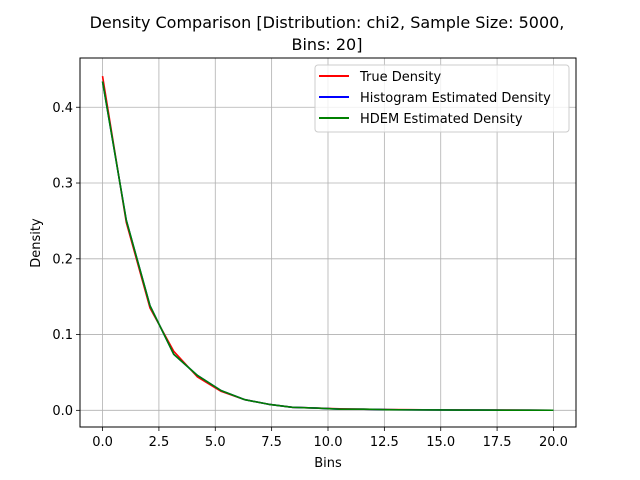  I want to click on x-tick-label: 7.5, so click(271, 442).